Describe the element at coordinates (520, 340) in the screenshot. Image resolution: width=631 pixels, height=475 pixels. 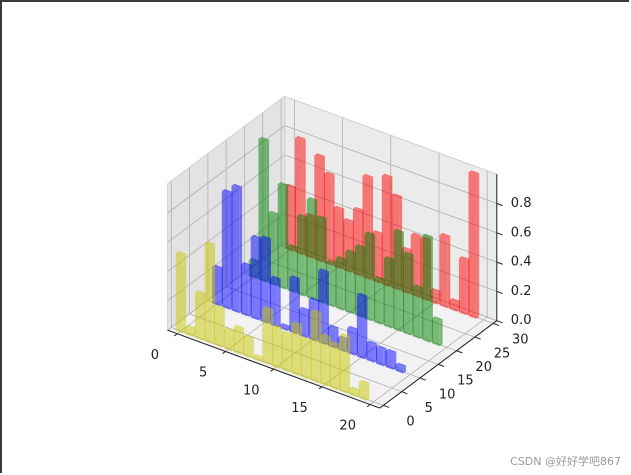
I see `y-tick-label: 30` at that location.